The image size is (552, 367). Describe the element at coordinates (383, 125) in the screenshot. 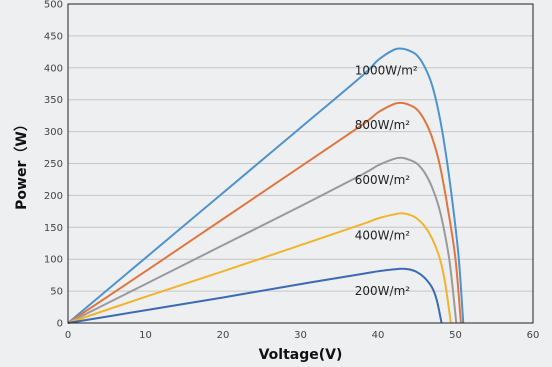

I see `series-label: 800W/m²` at that location.